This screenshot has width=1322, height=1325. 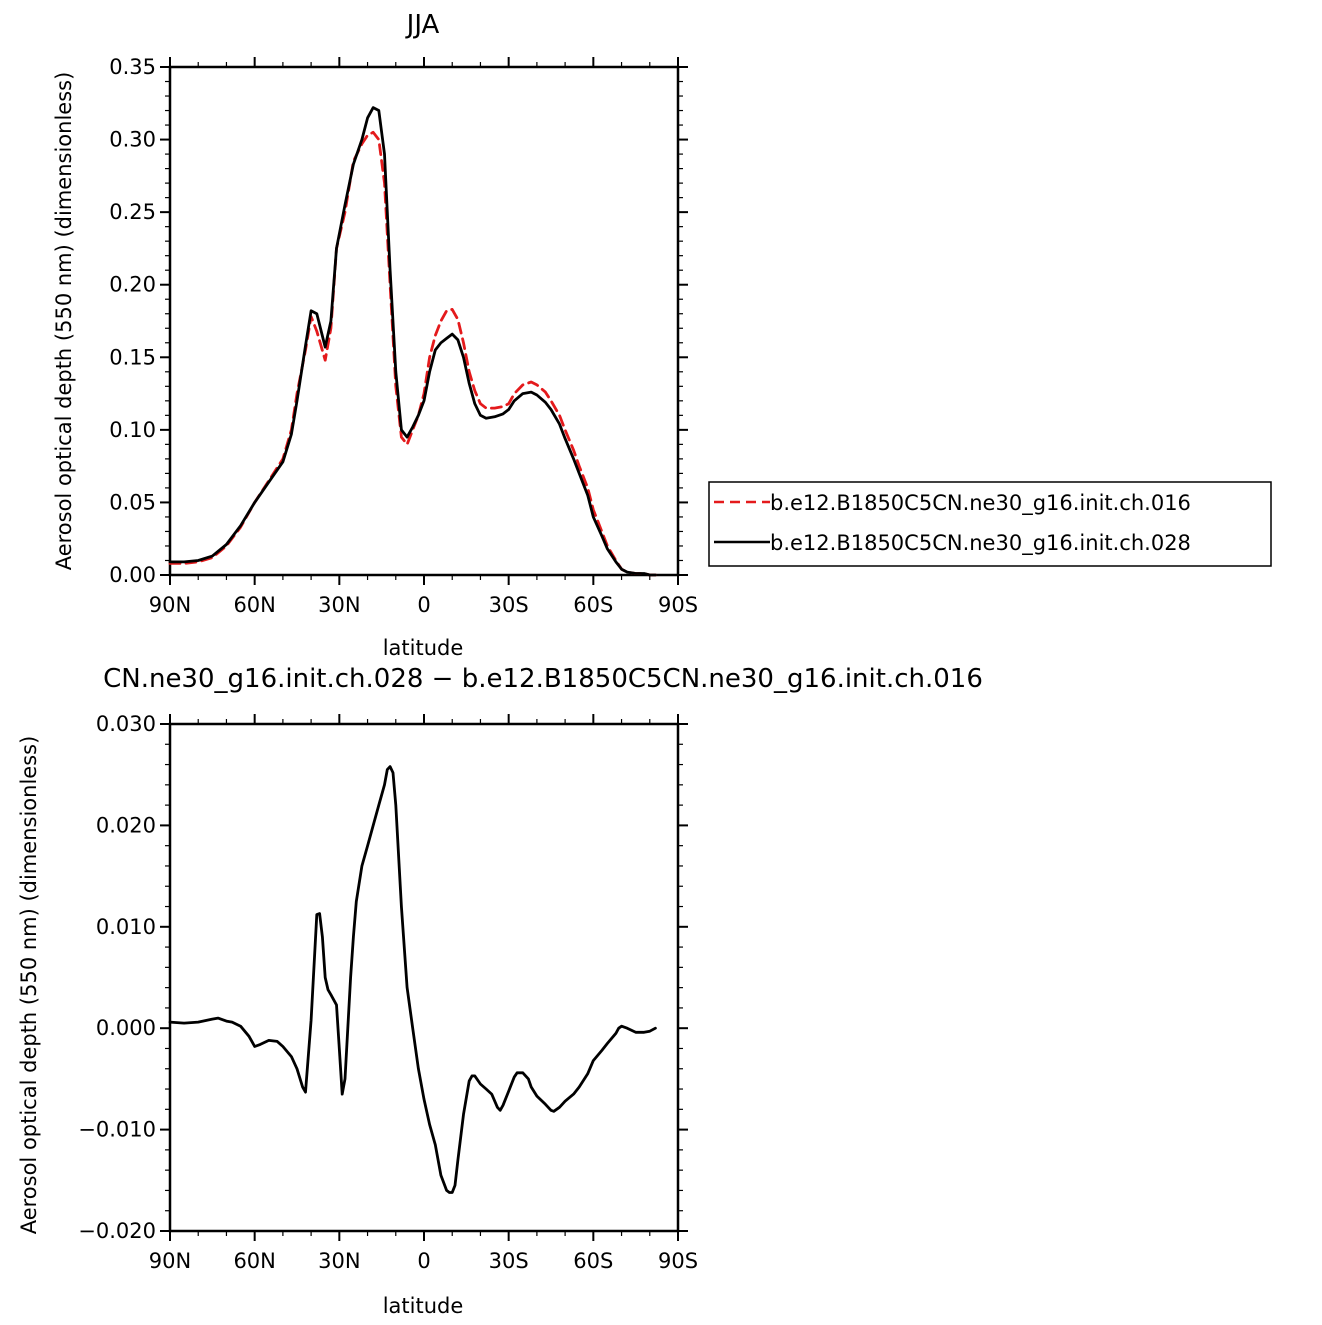 What do you see at coordinates (132, 212) in the screenshot?
I see `top-y-tick-label: 0.25` at bounding box center [132, 212].